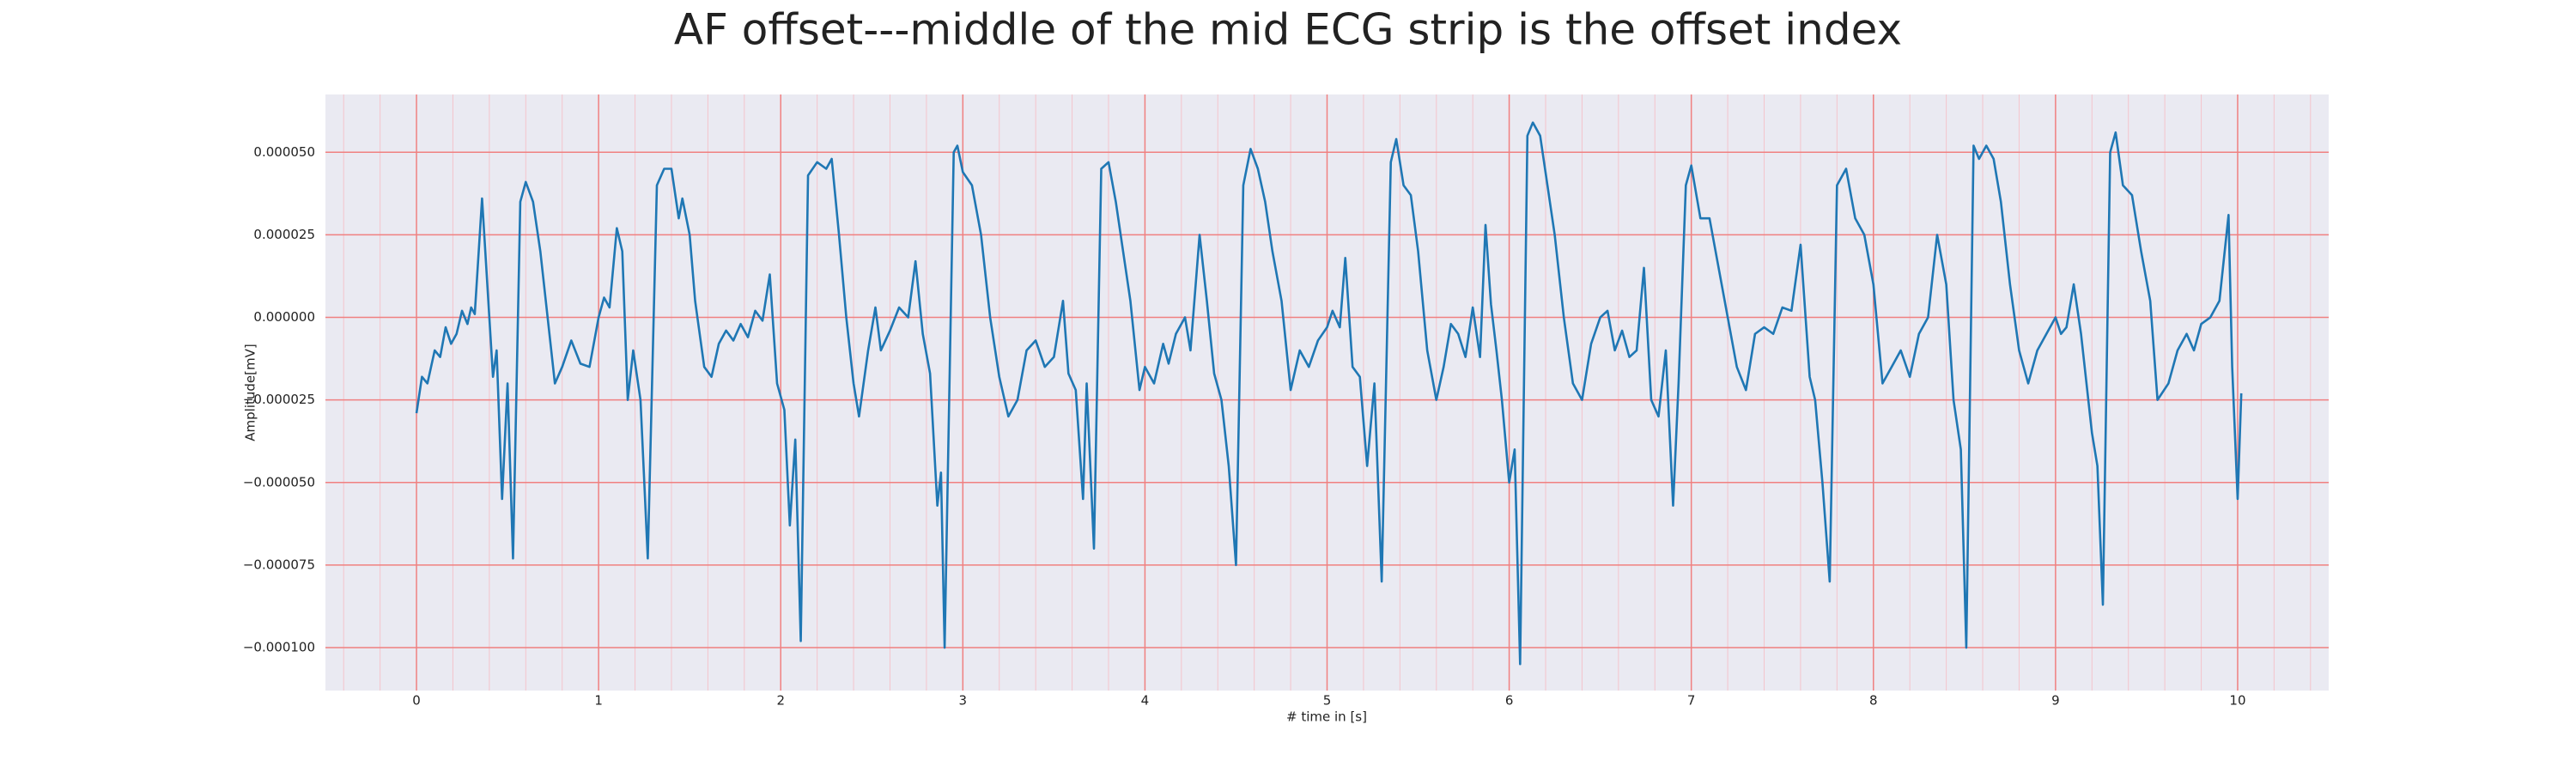 This screenshot has width=2576, height=773. What do you see at coordinates (284, 317) in the screenshot?
I see `y-tick-label: 0.000000` at bounding box center [284, 317].